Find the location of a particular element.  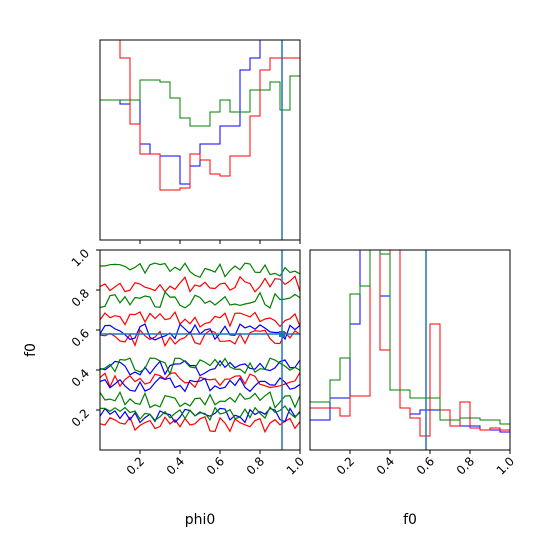

contour-group is located at coordinates (200, 348).